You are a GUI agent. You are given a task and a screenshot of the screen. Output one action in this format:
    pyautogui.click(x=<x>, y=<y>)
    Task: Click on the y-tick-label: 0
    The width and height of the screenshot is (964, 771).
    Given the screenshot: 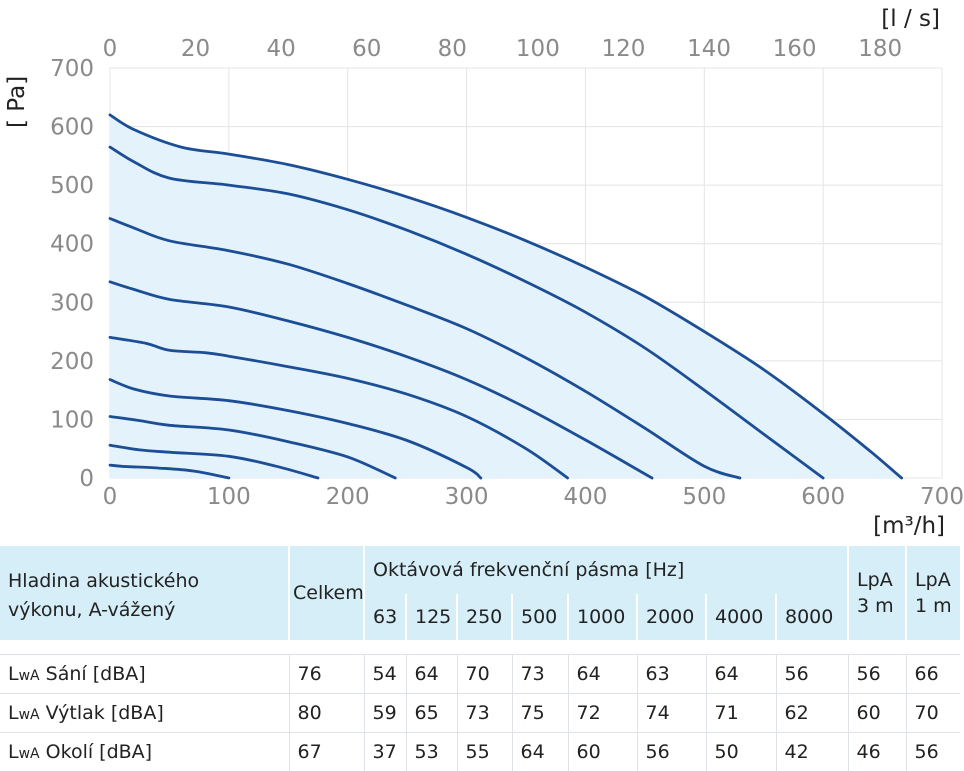 What is the action you would take?
    pyautogui.click(x=86, y=479)
    